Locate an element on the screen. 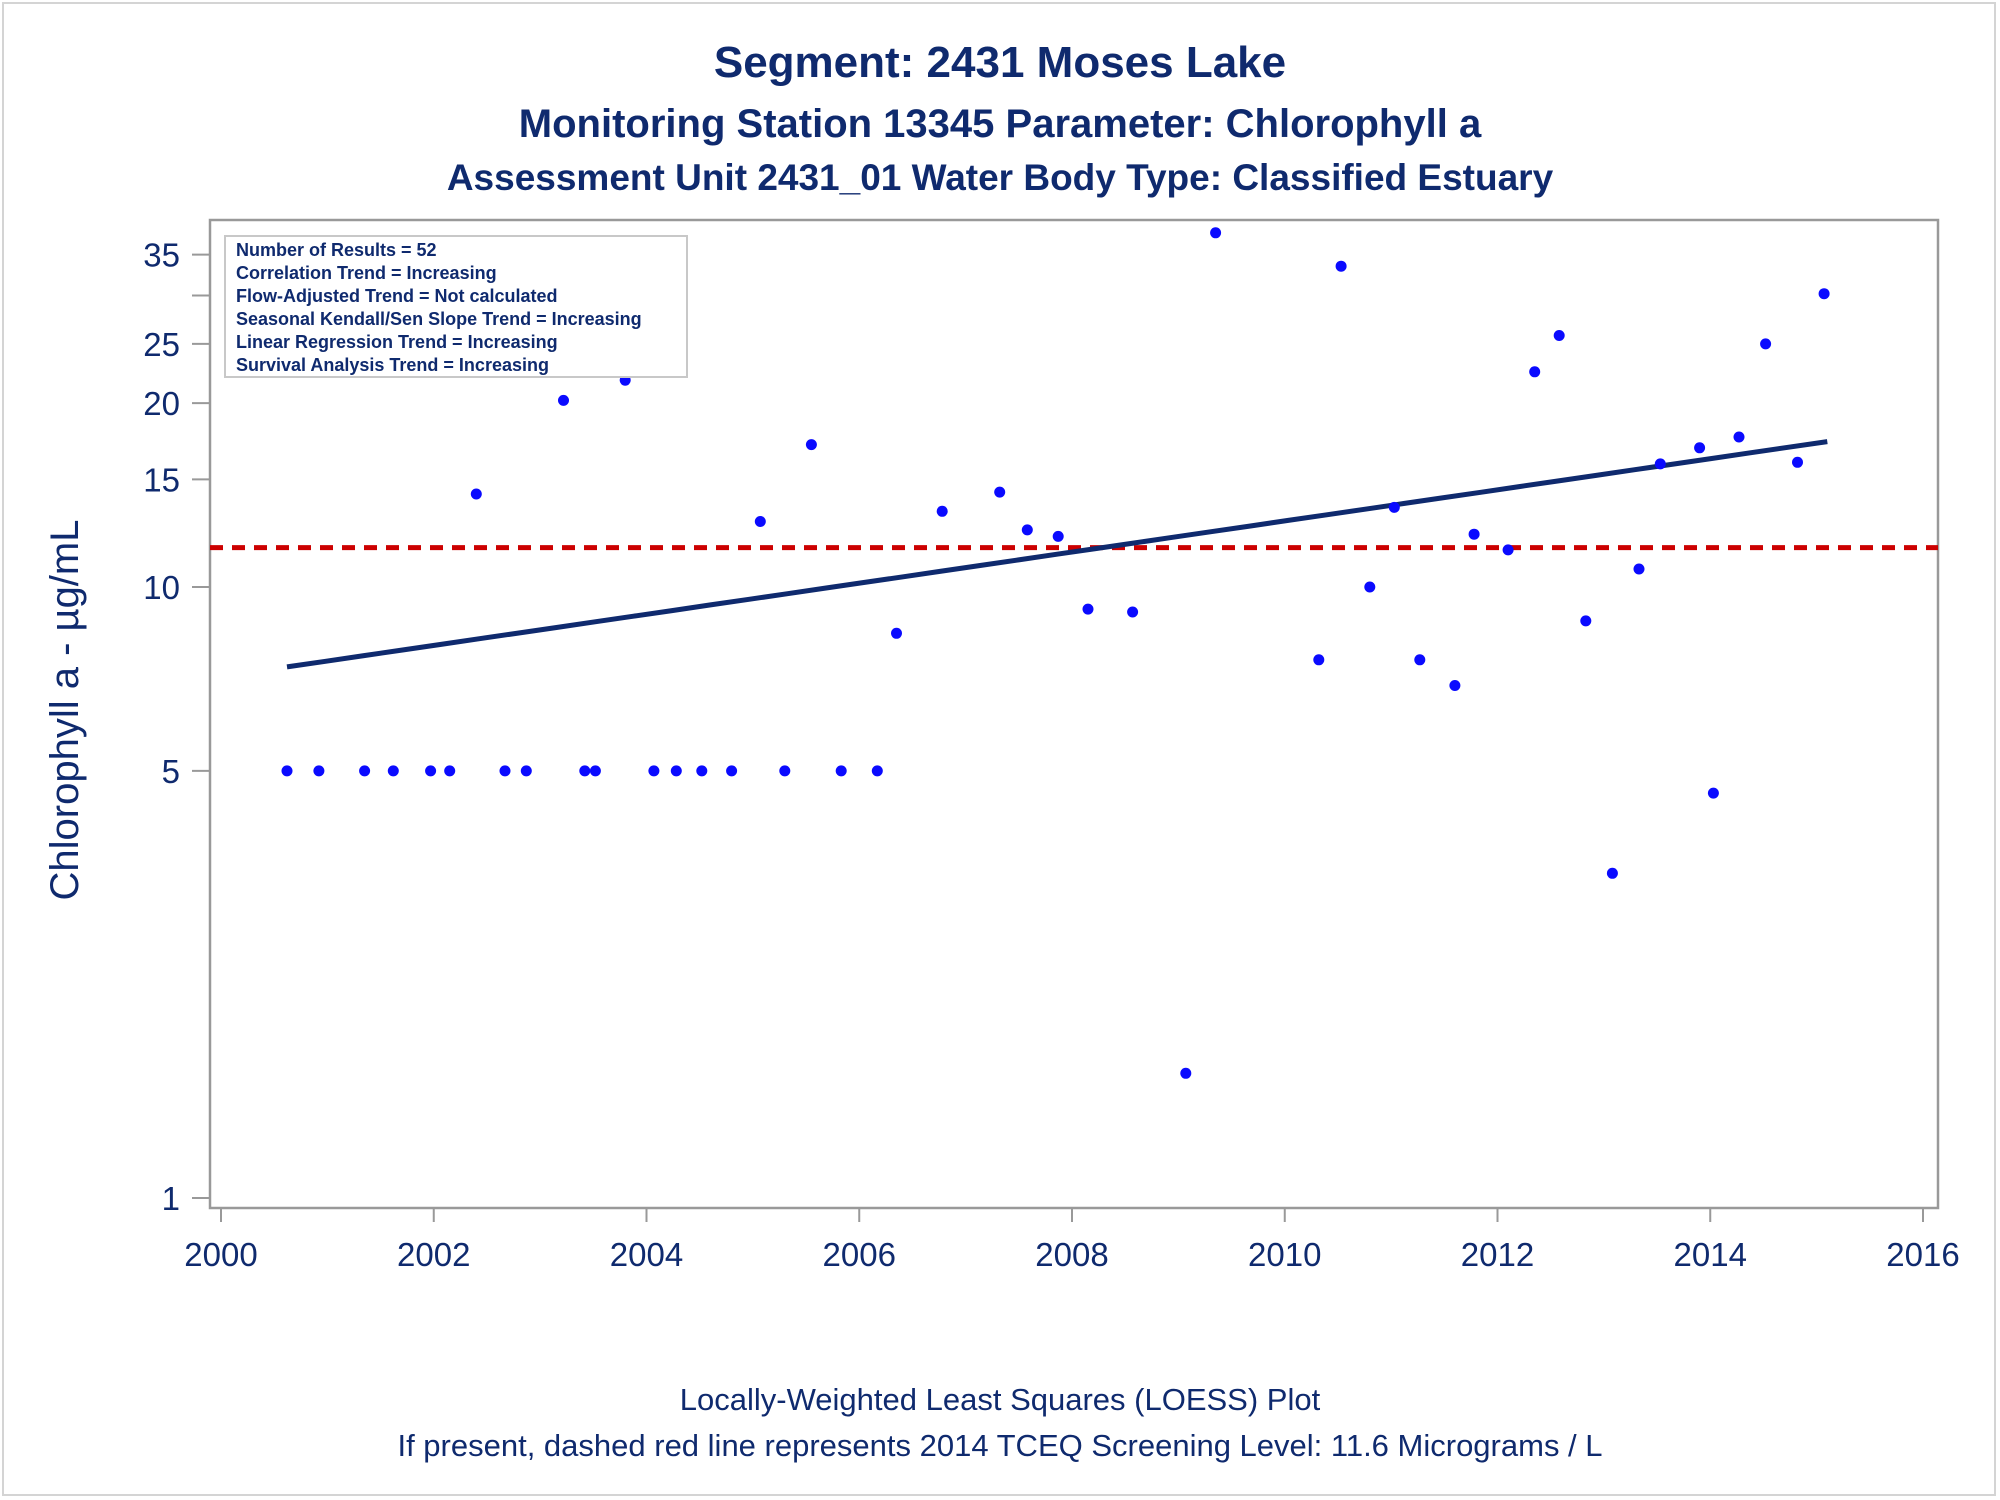 This screenshot has height=1500, width=2000. x-tick-label: 2006 is located at coordinates (859, 1254).